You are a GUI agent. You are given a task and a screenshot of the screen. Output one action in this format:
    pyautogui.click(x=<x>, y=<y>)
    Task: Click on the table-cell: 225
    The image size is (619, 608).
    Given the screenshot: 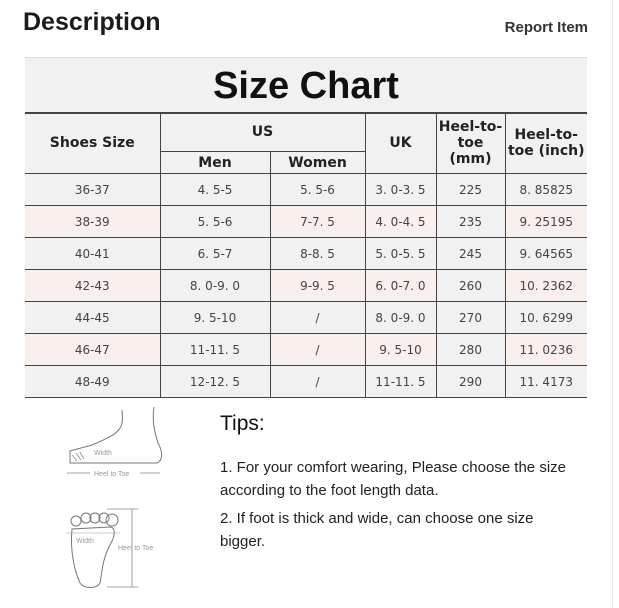 What is the action you would take?
    pyautogui.click(x=470, y=189)
    